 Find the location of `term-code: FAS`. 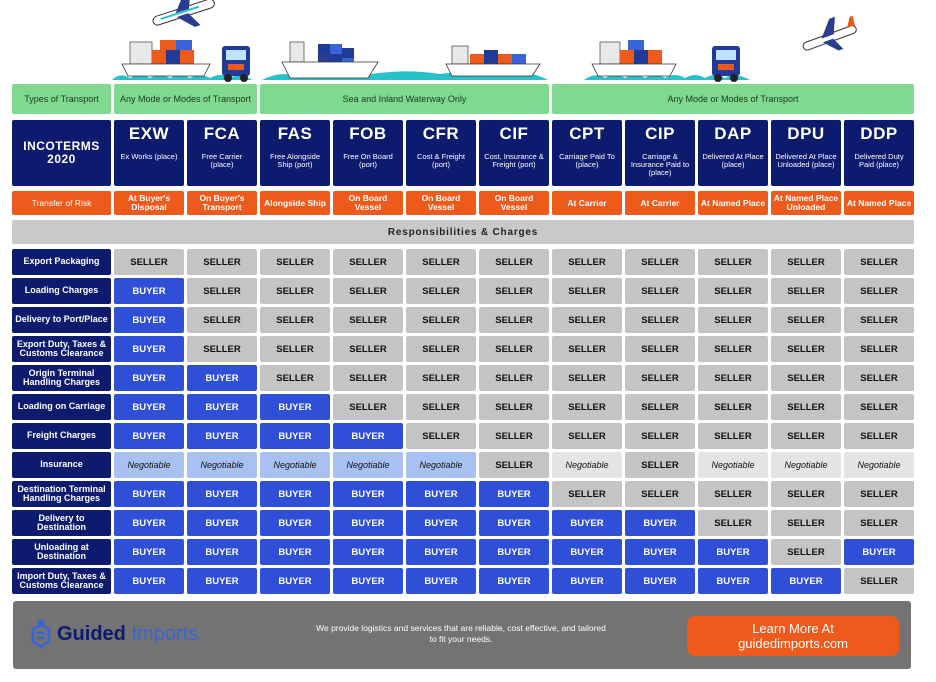

term-code: FAS is located at coordinates (295, 133).